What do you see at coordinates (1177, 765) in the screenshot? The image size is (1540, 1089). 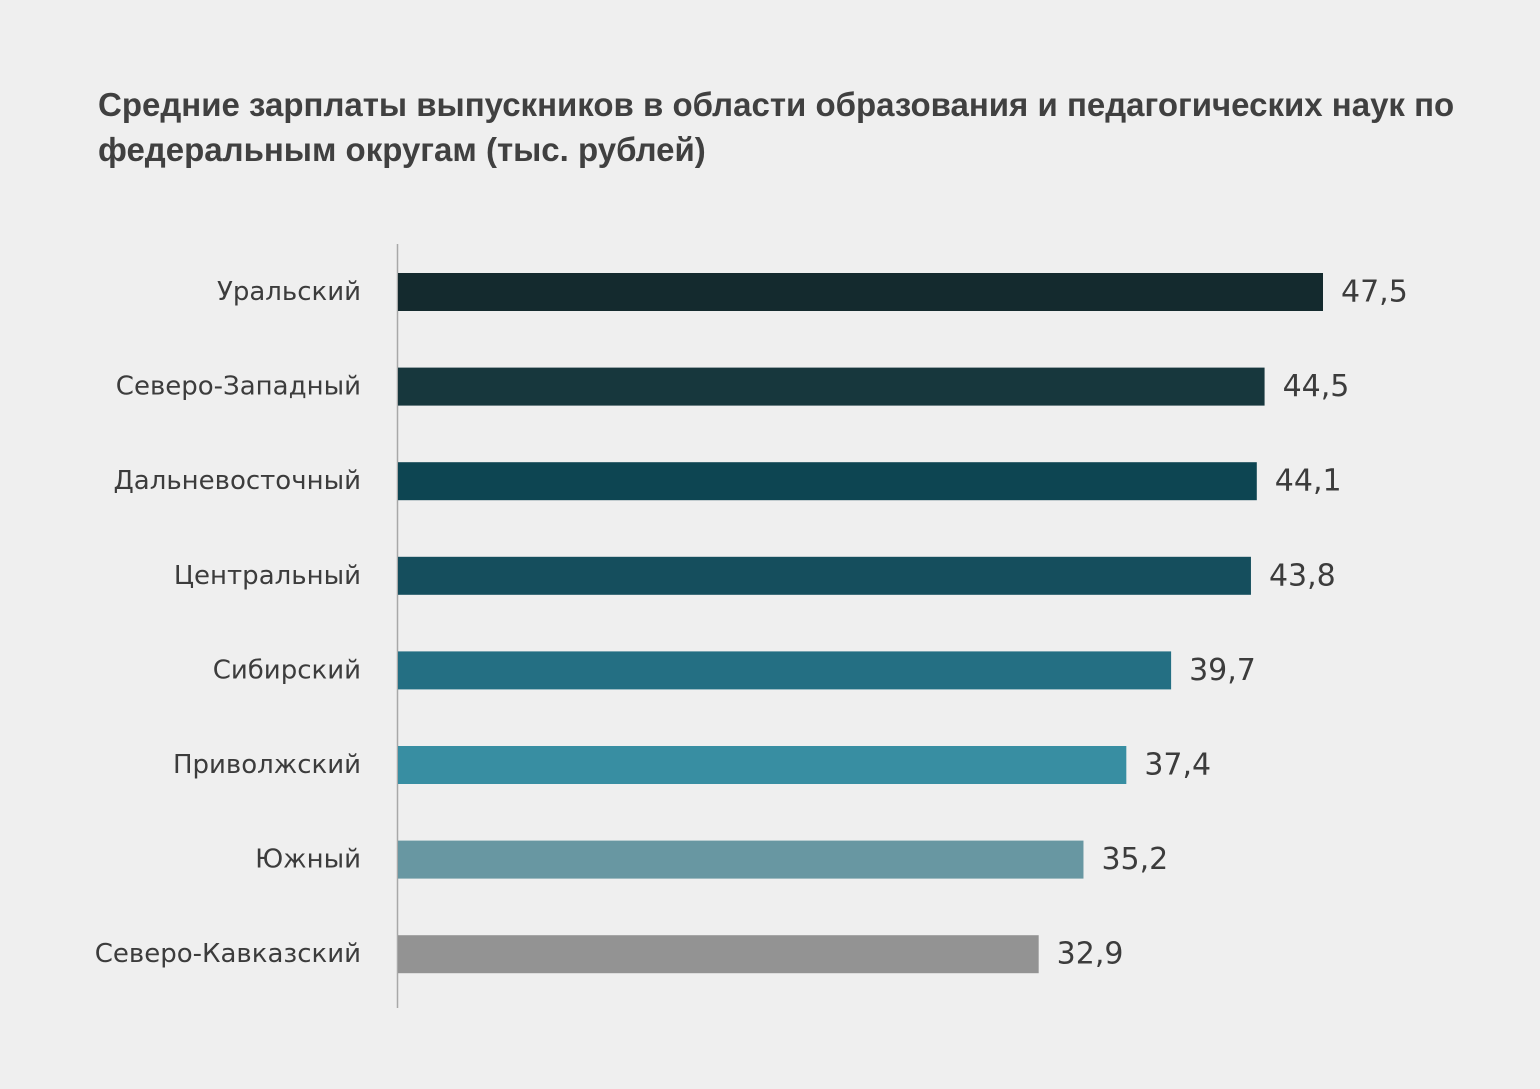 I see `value-label: 37,4` at bounding box center [1177, 765].